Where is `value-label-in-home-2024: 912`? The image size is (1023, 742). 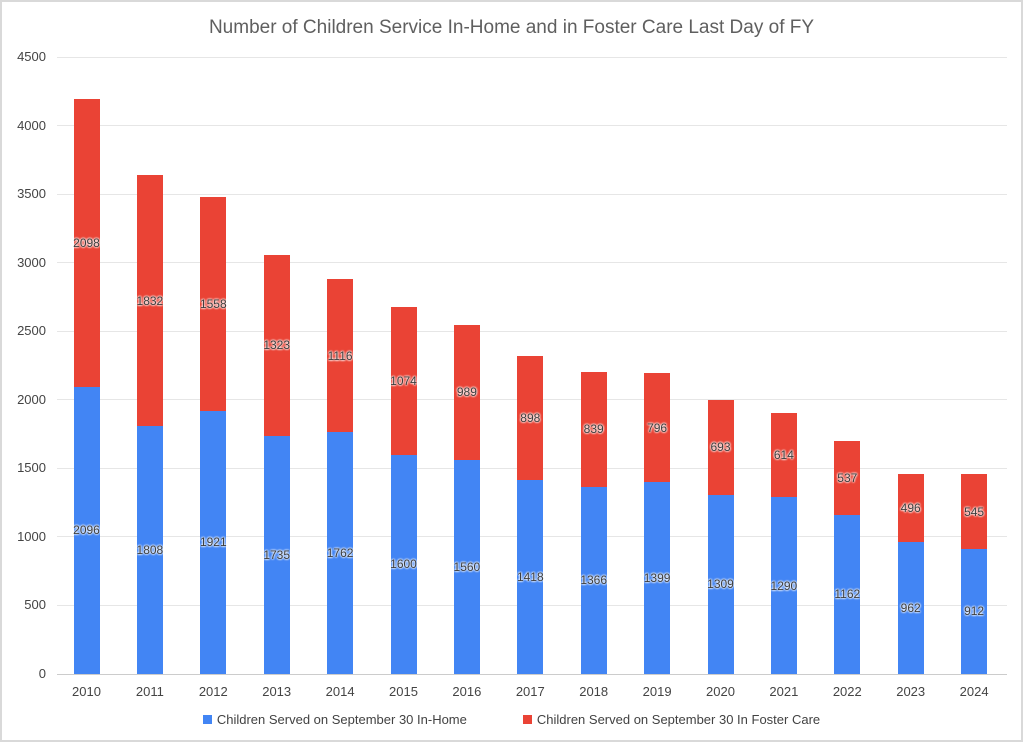
value-label-in-home-2024: 912 is located at coordinates (974, 611).